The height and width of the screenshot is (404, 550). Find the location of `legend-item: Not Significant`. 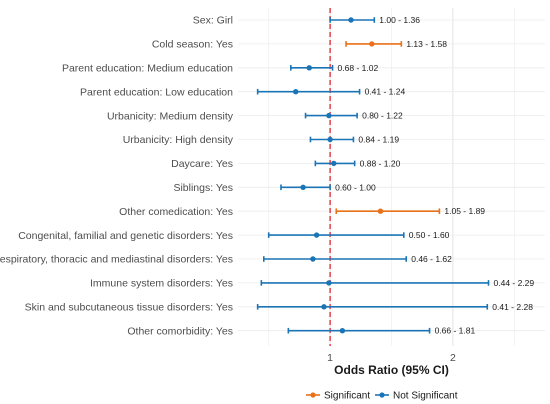

legend-item: Not Significant is located at coordinates (416, 396).